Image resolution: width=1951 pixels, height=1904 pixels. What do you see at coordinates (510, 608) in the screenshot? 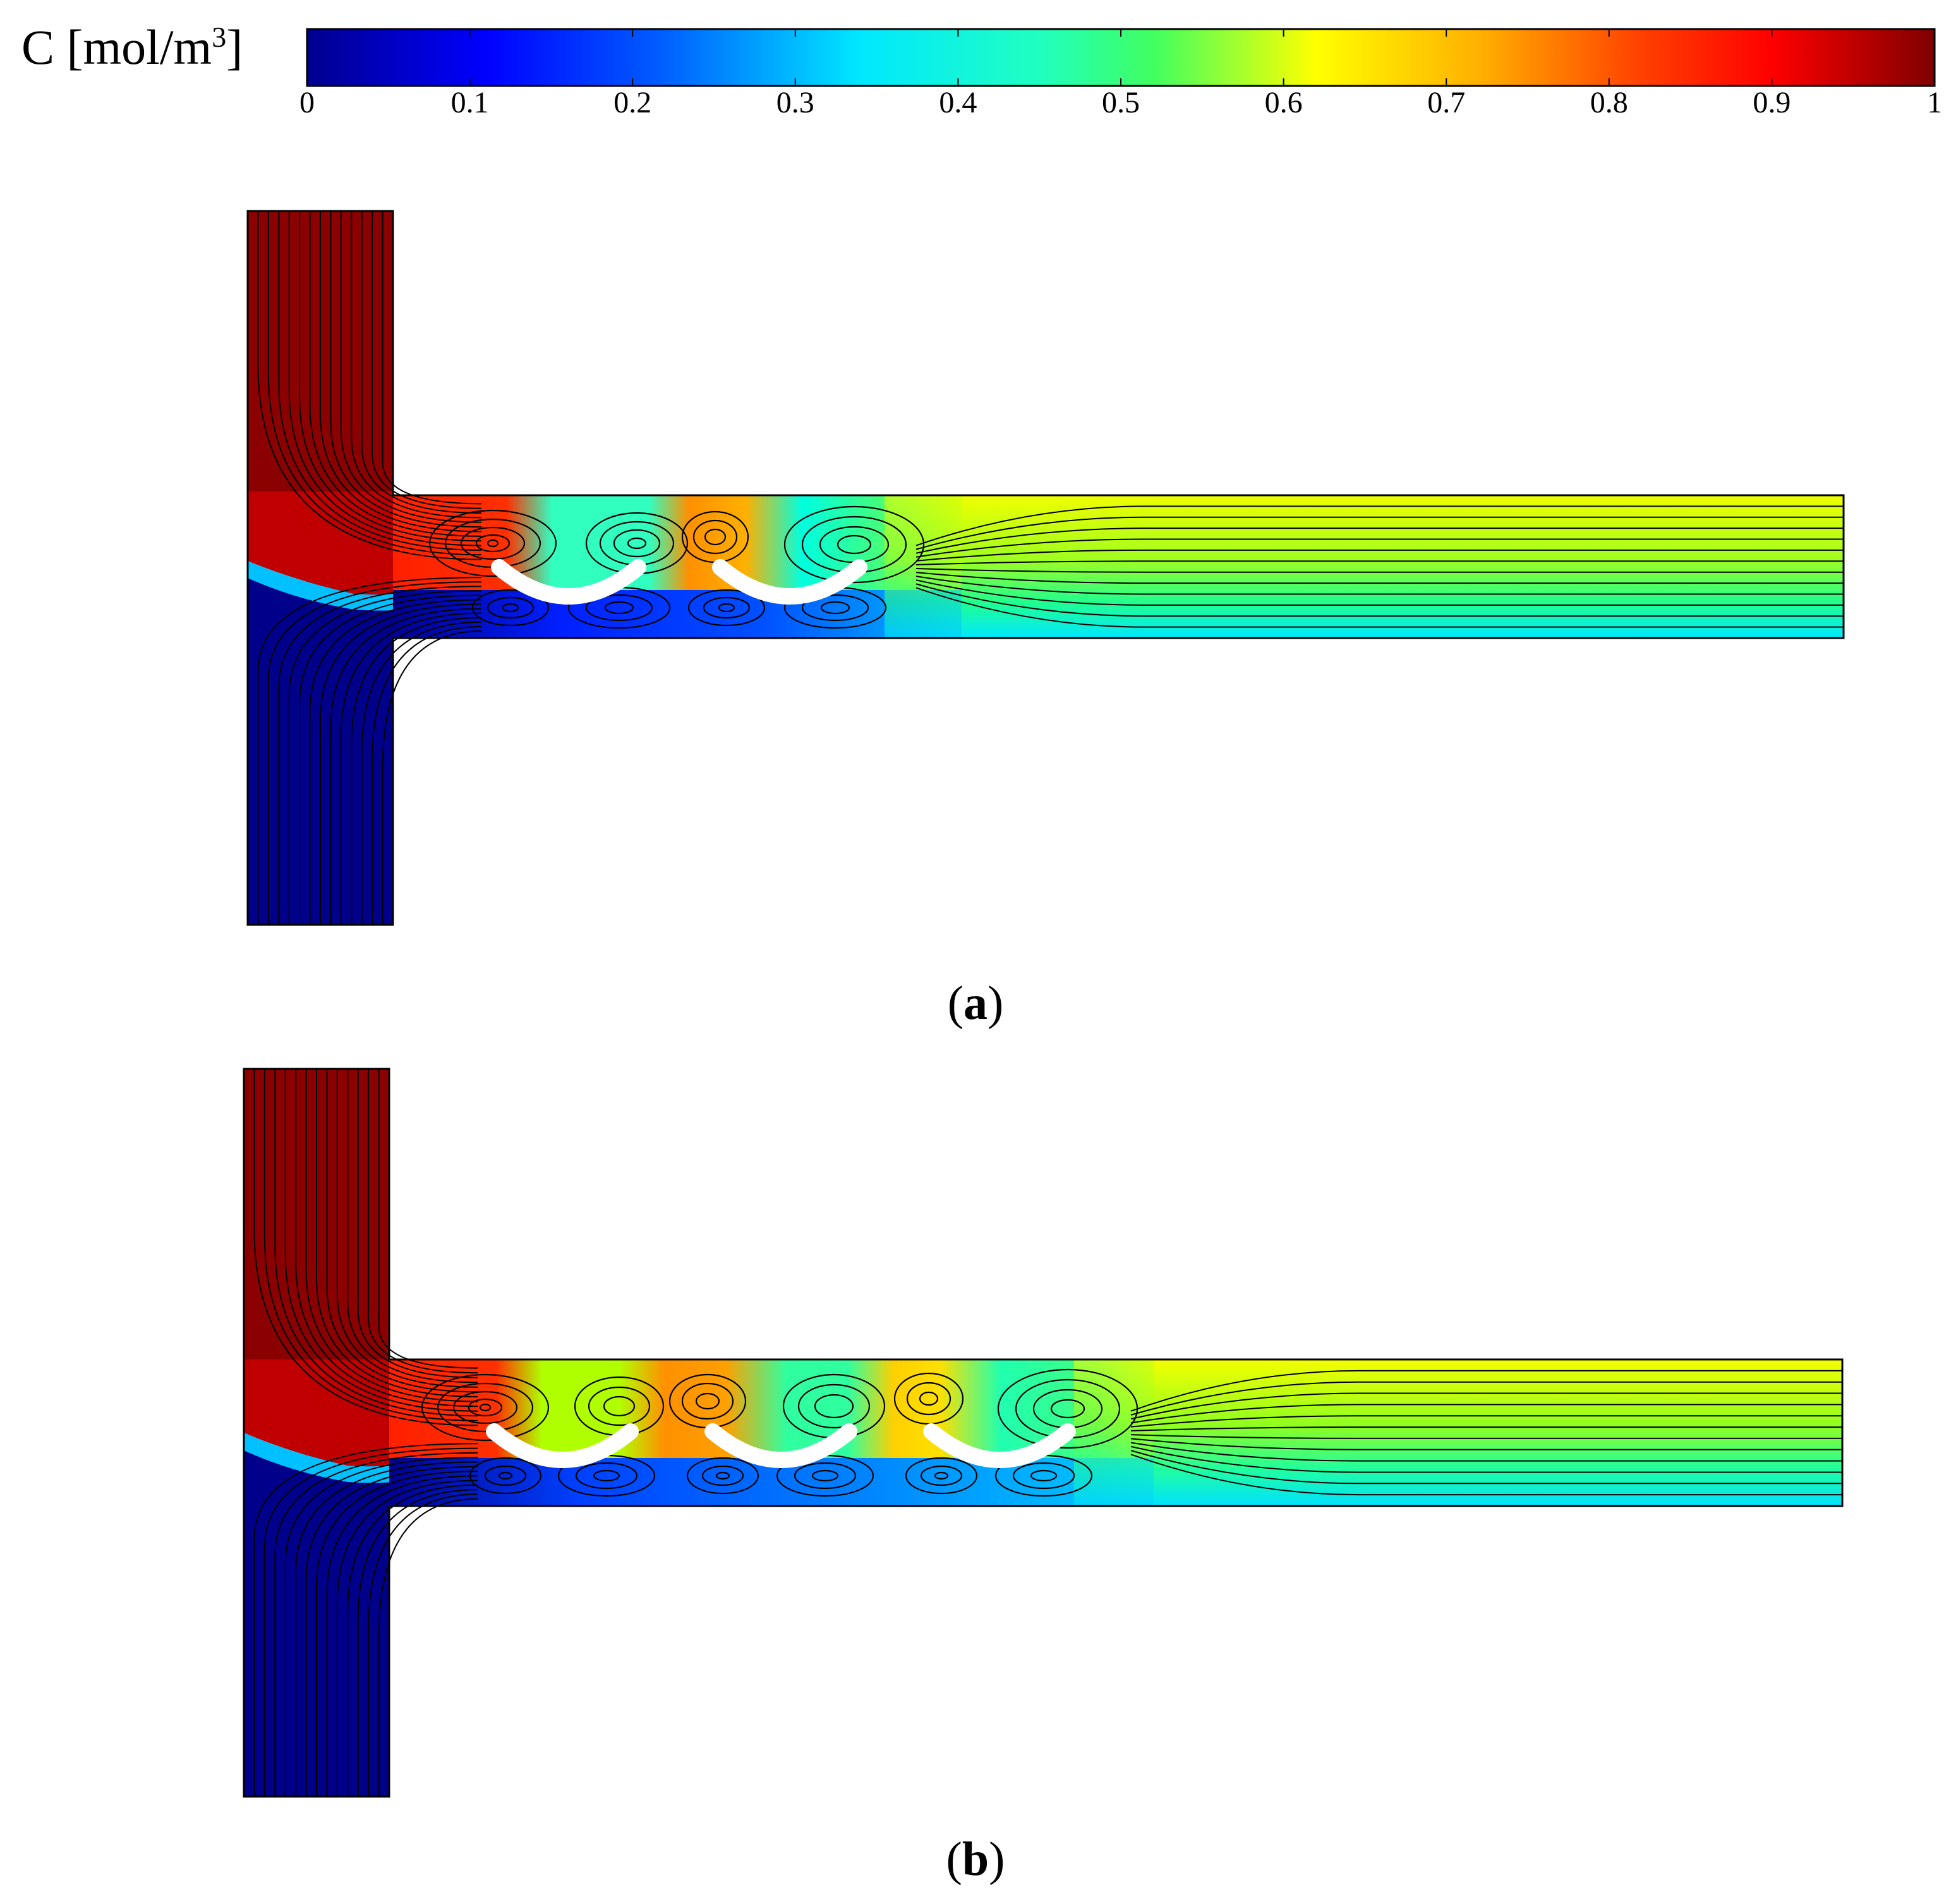
I see `vortex-a5` at bounding box center [510, 608].